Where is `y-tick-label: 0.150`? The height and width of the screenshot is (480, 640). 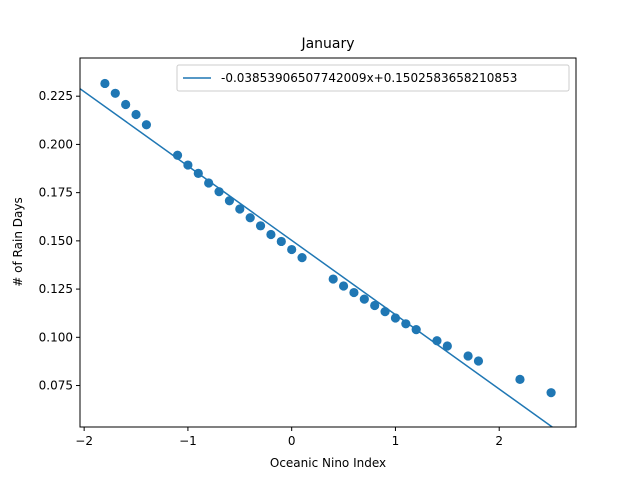 y-tick-label: 0.150 is located at coordinates (56, 241).